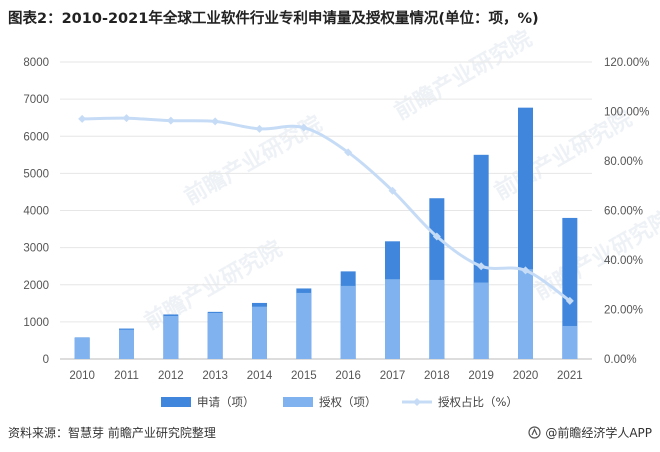 The height and width of the screenshot is (452, 660). Describe the element at coordinates (623, 212) in the screenshot. I see `y-right-tick-label: 60.00%` at that location.